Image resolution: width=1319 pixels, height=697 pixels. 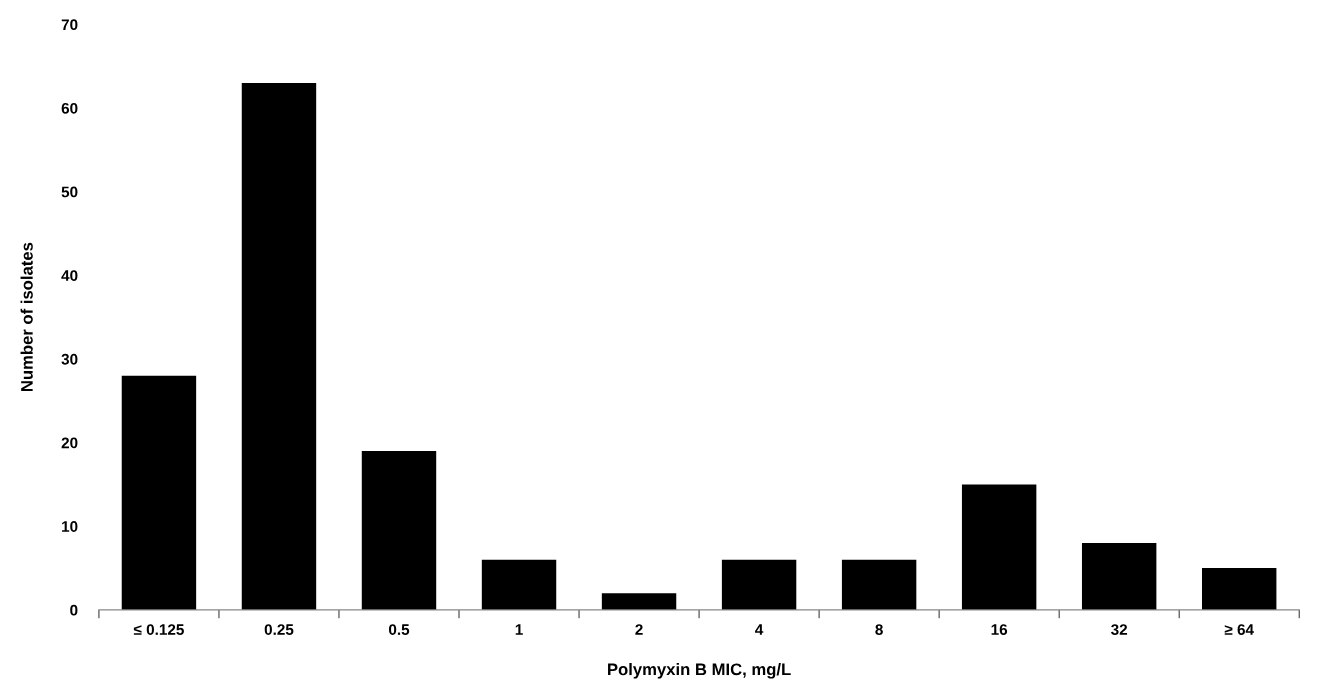 What do you see at coordinates (759, 629) in the screenshot?
I see `x-tick-label: 4` at bounding box center [759, 629].